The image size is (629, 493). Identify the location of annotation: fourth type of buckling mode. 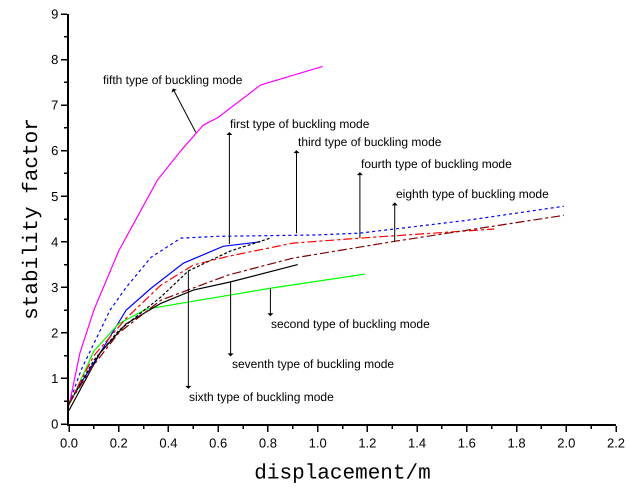
(436, 164).